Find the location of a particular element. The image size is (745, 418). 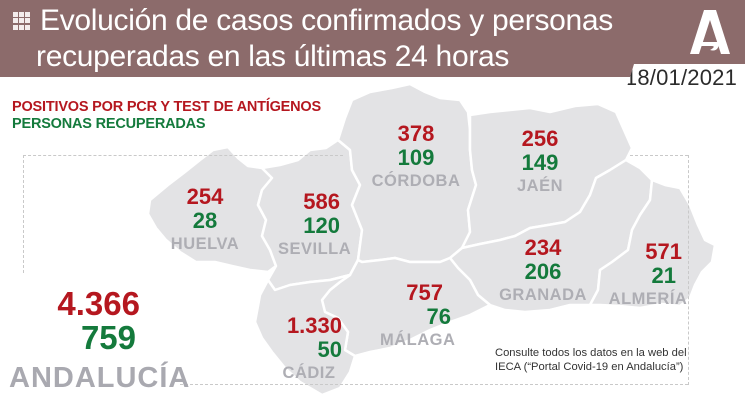

province-jaen-stats: 256 149 JAÉN is located at coordinates (540, 162).